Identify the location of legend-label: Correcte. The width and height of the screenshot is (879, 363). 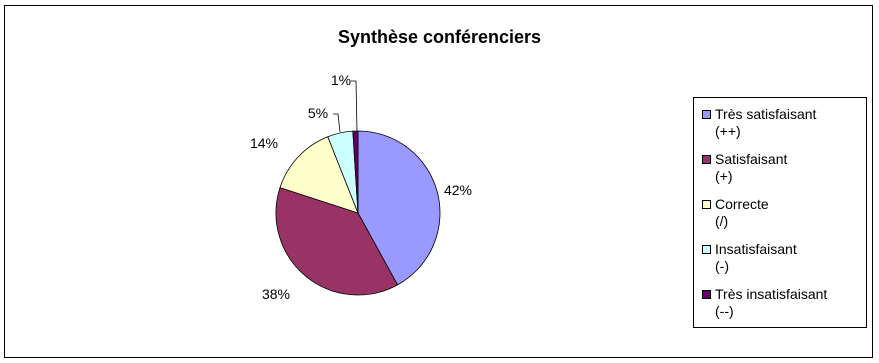
(742, 204).